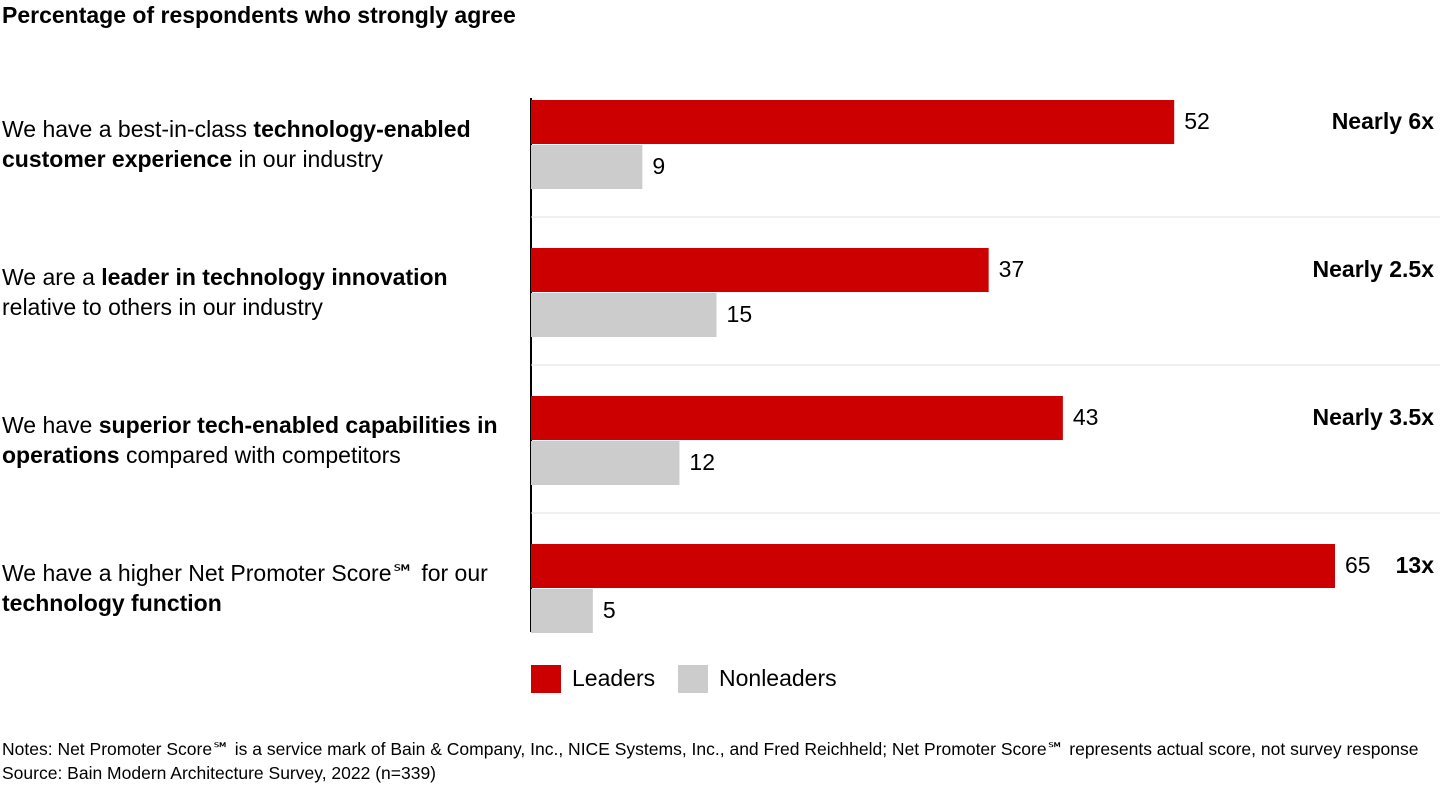 The height and width of the screenshot is (810, 1440). Describe the element at coordinates (274, 277) in the screenshot. I see `category-label-part: leader in technology innovation` at that location.